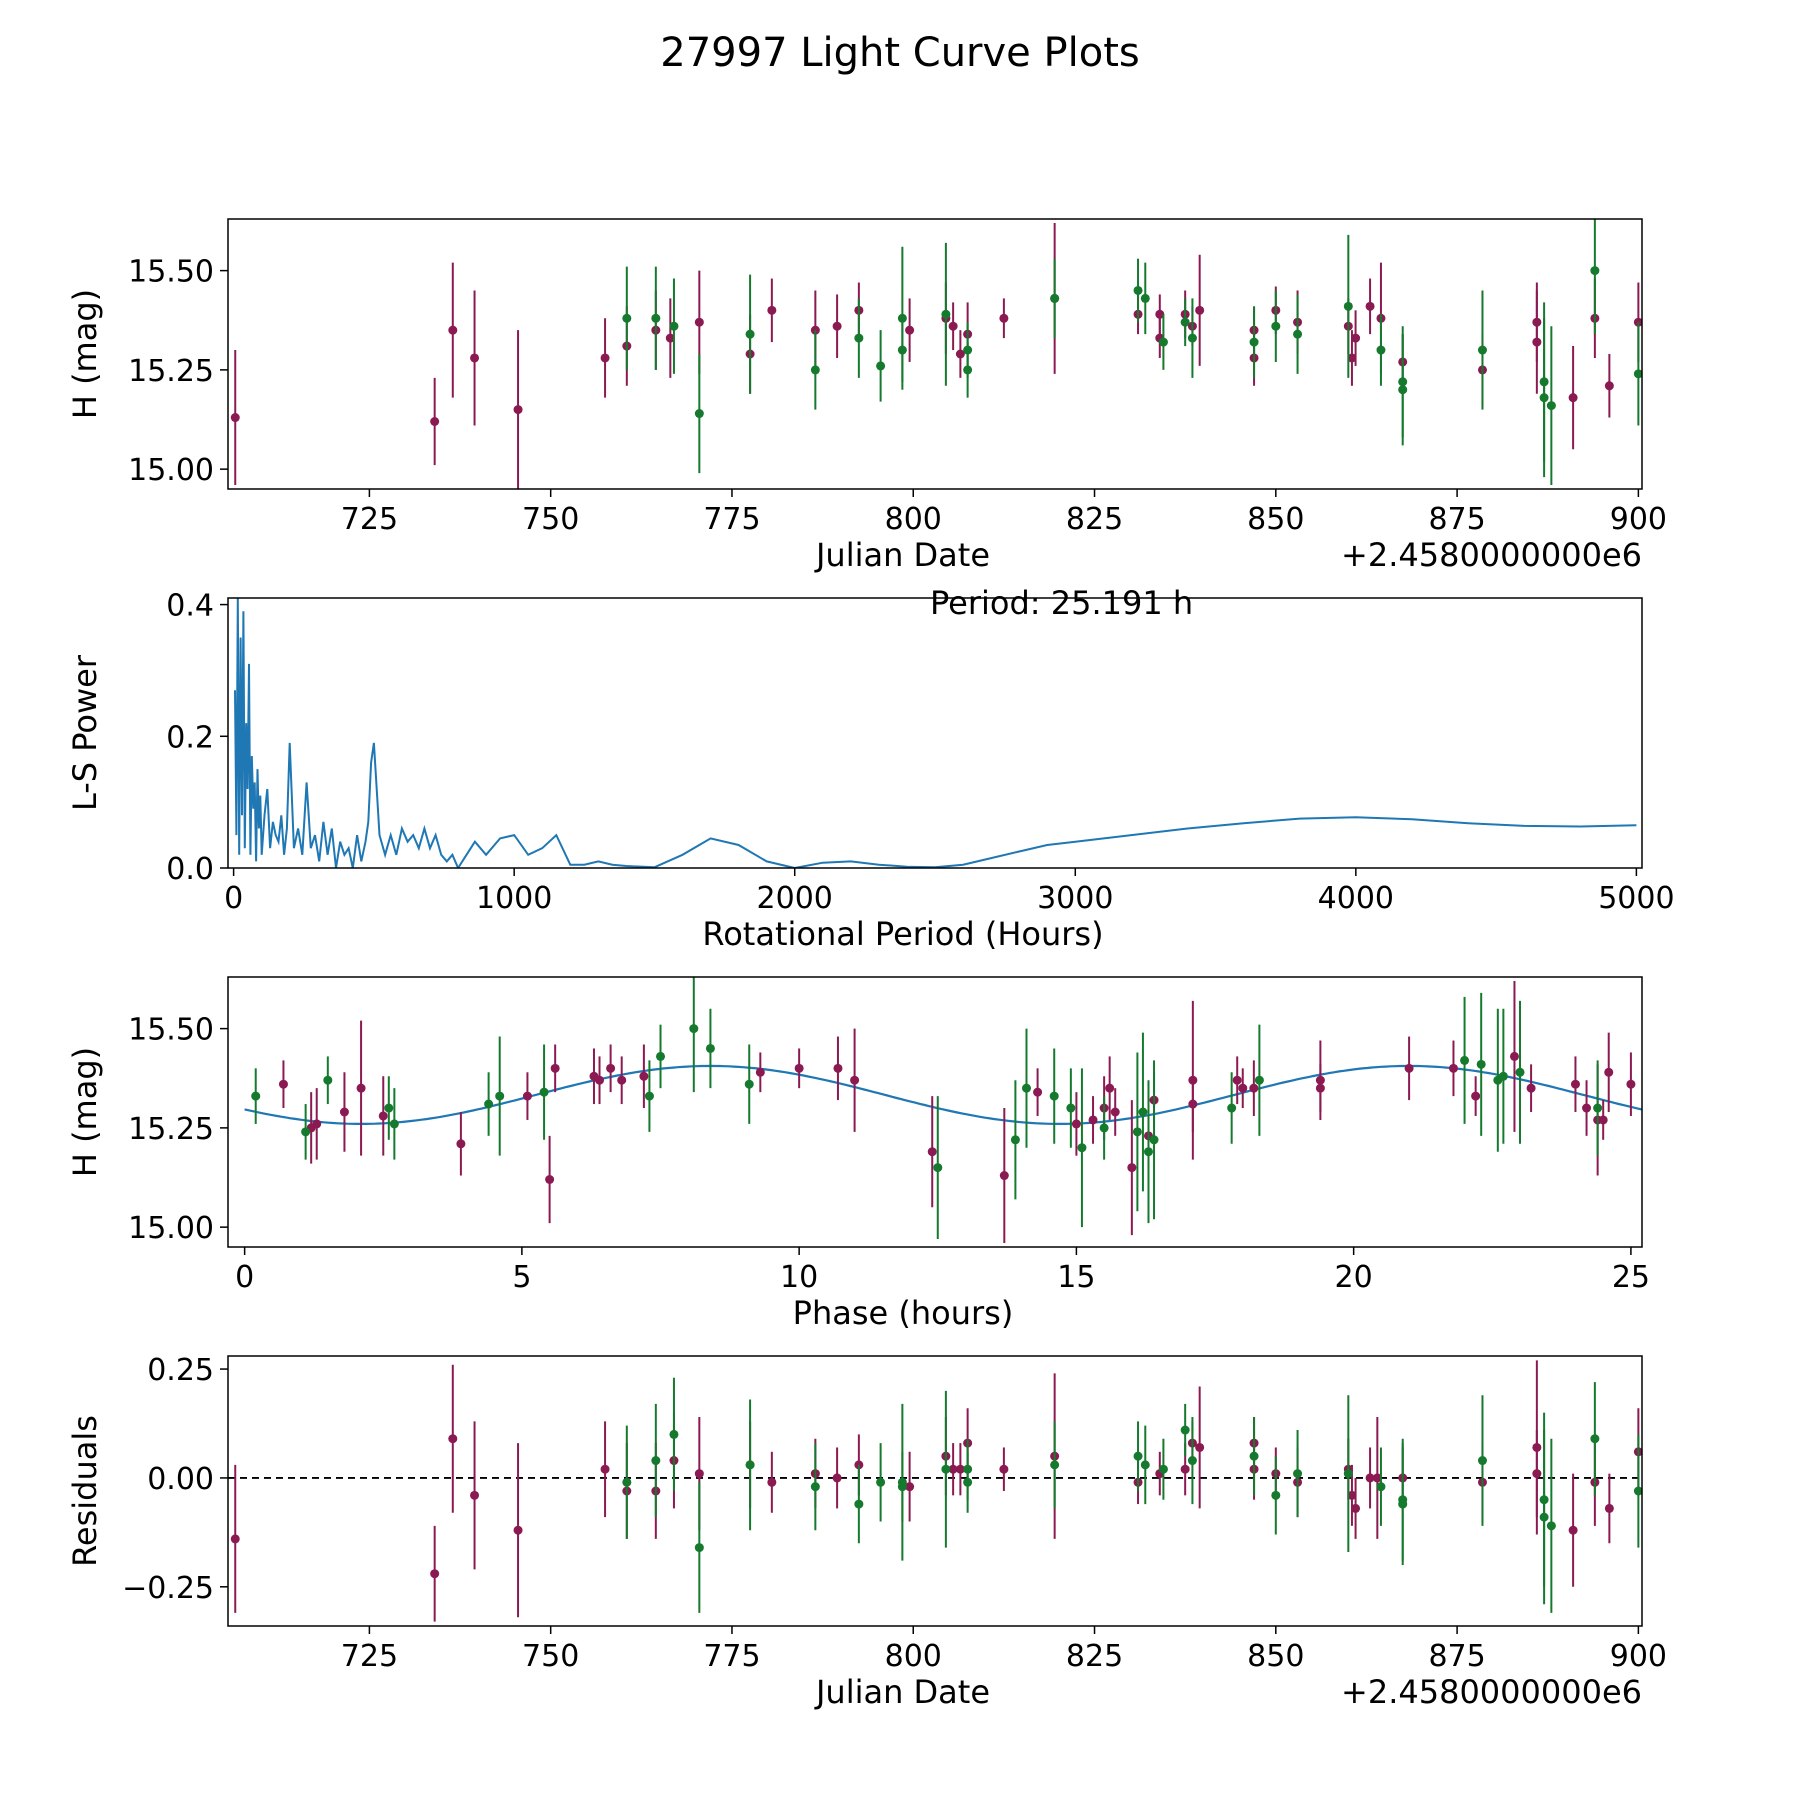  I want to click on period-annotation: Period: 25.191 h, so click(1061, 603).